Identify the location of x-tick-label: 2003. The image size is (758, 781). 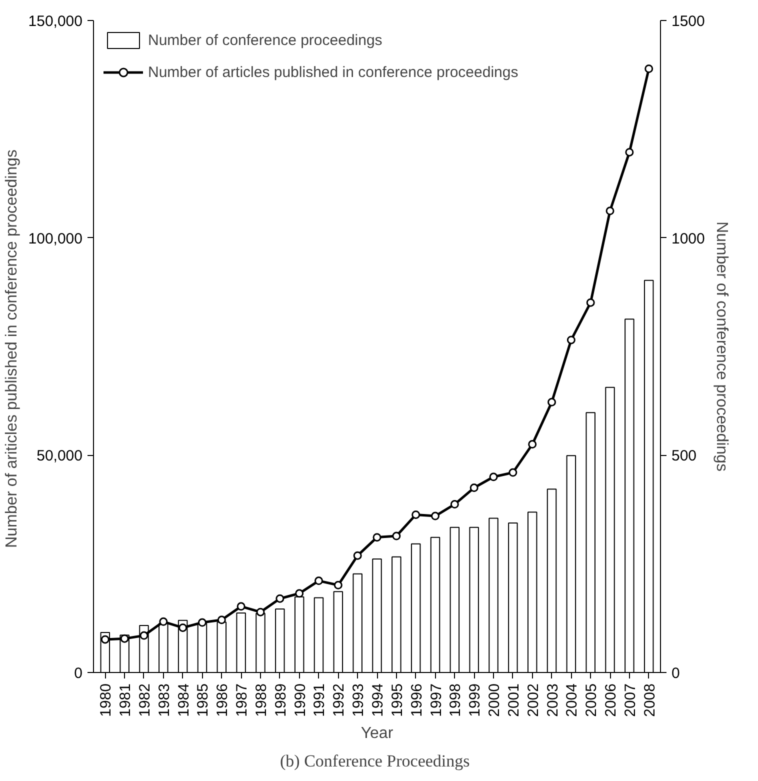
(553, 700).